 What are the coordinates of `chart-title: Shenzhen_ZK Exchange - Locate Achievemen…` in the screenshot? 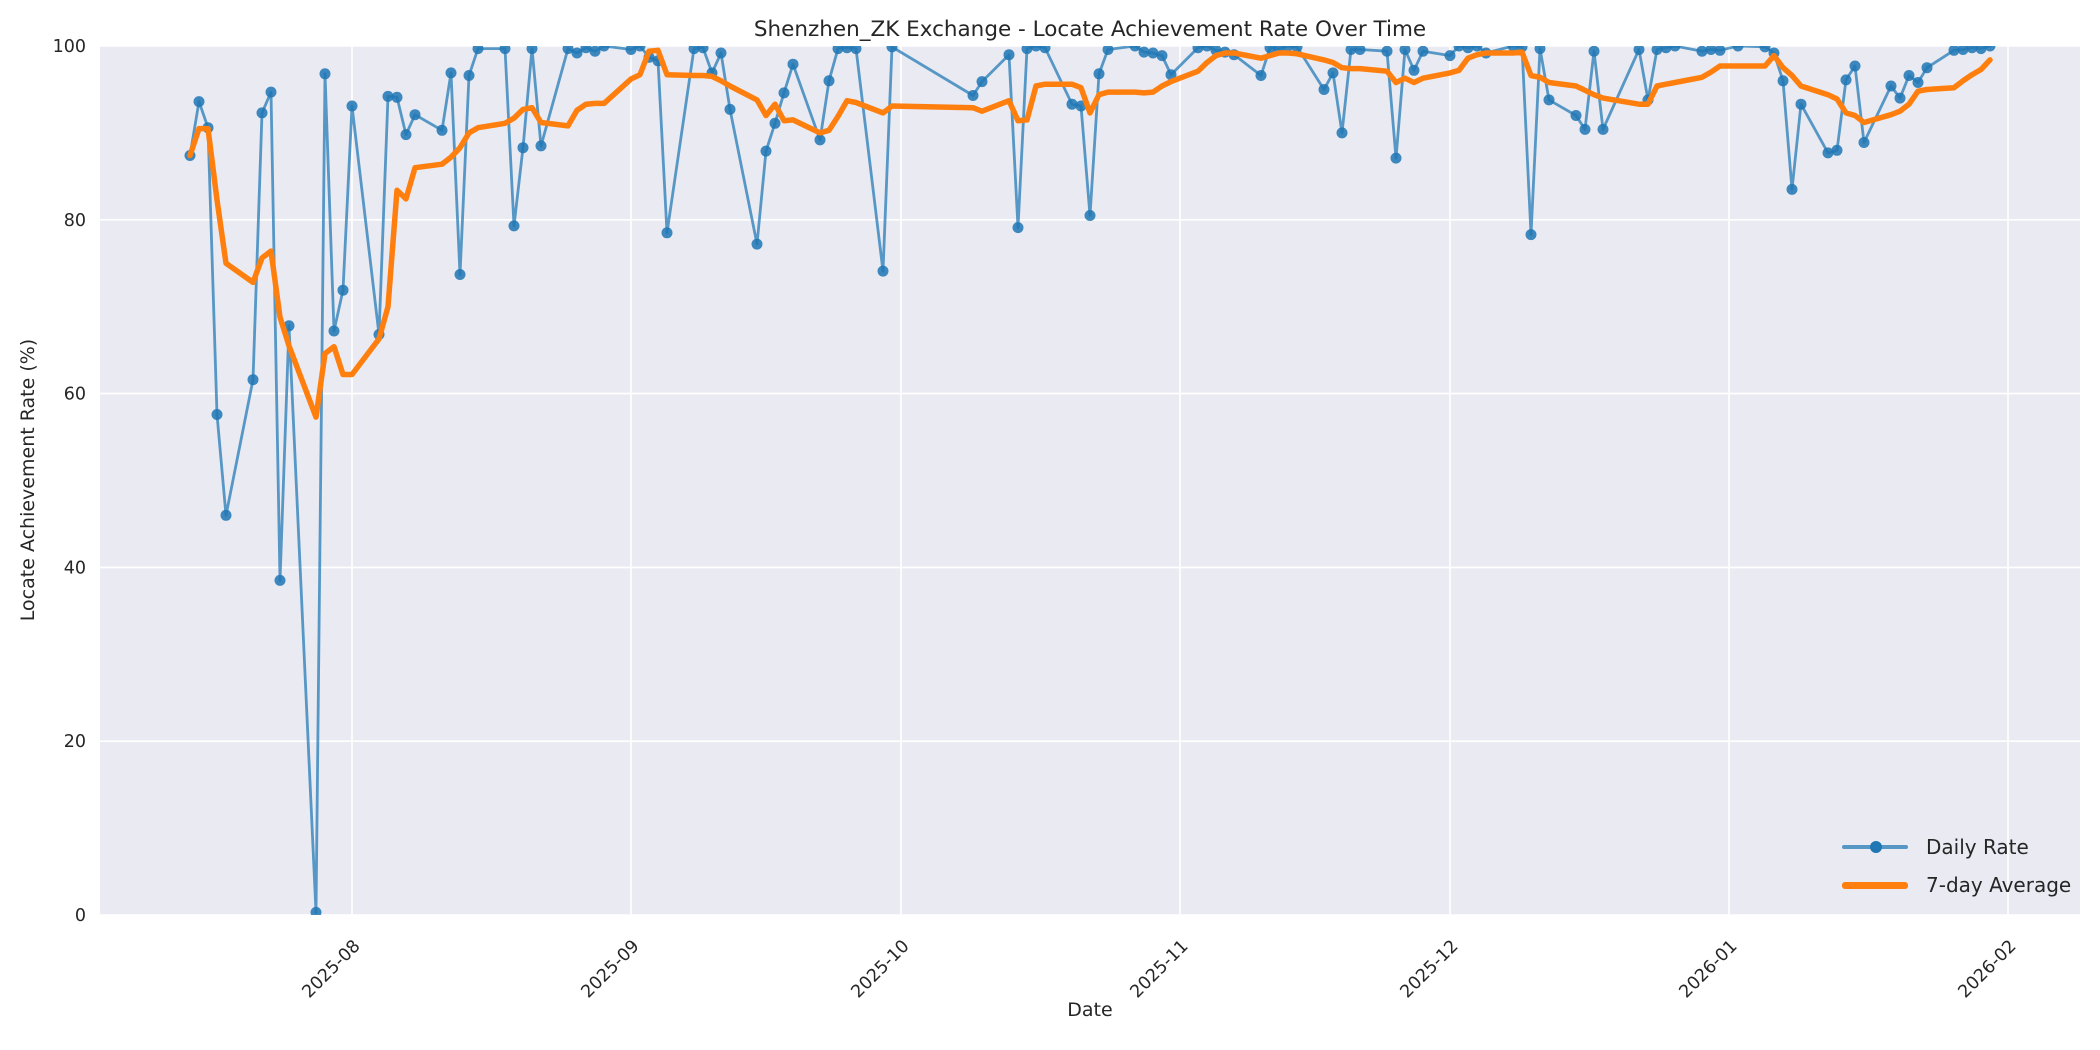 It's located at (1090, 29).